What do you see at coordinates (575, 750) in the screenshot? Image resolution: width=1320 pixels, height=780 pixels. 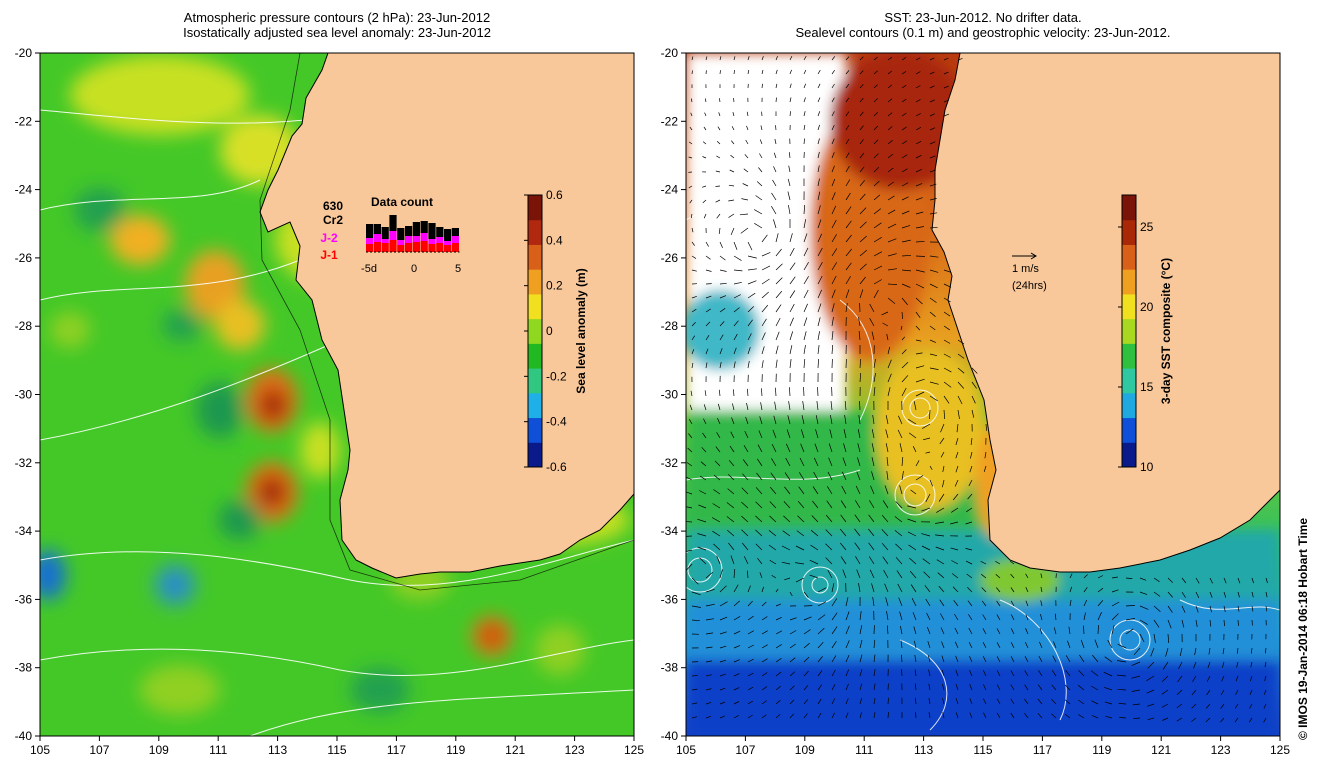 I see `x-tick-label: 123` at bounding box center [575, 750].